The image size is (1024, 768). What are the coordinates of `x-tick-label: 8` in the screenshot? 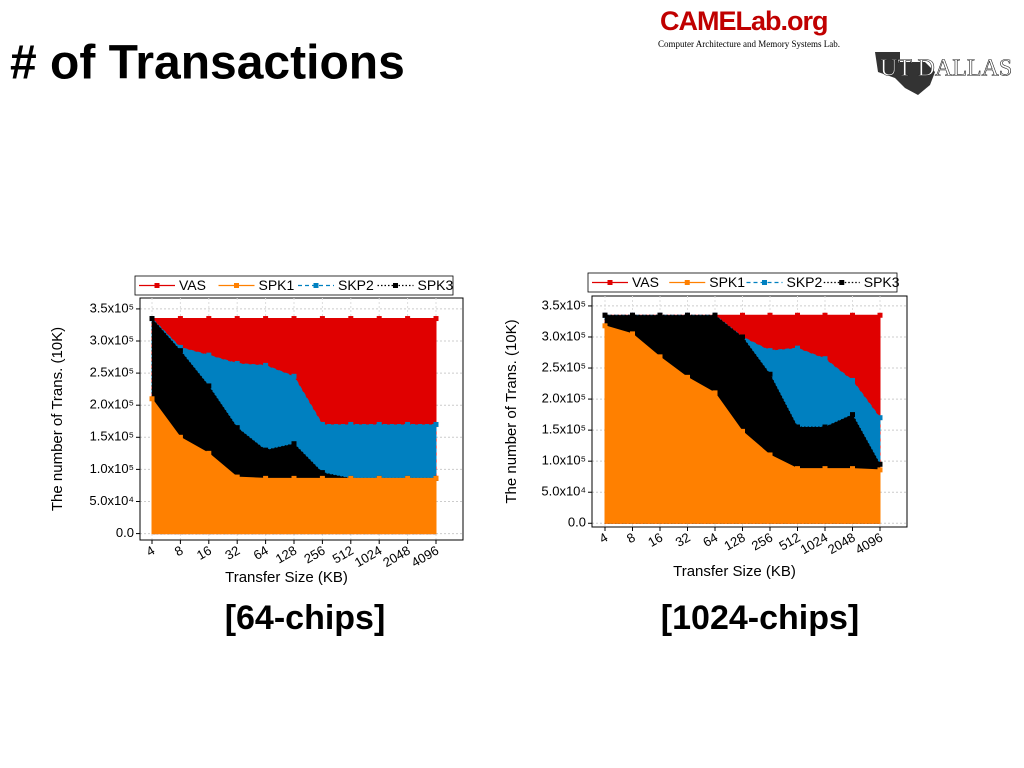 It's located at (631, 538).